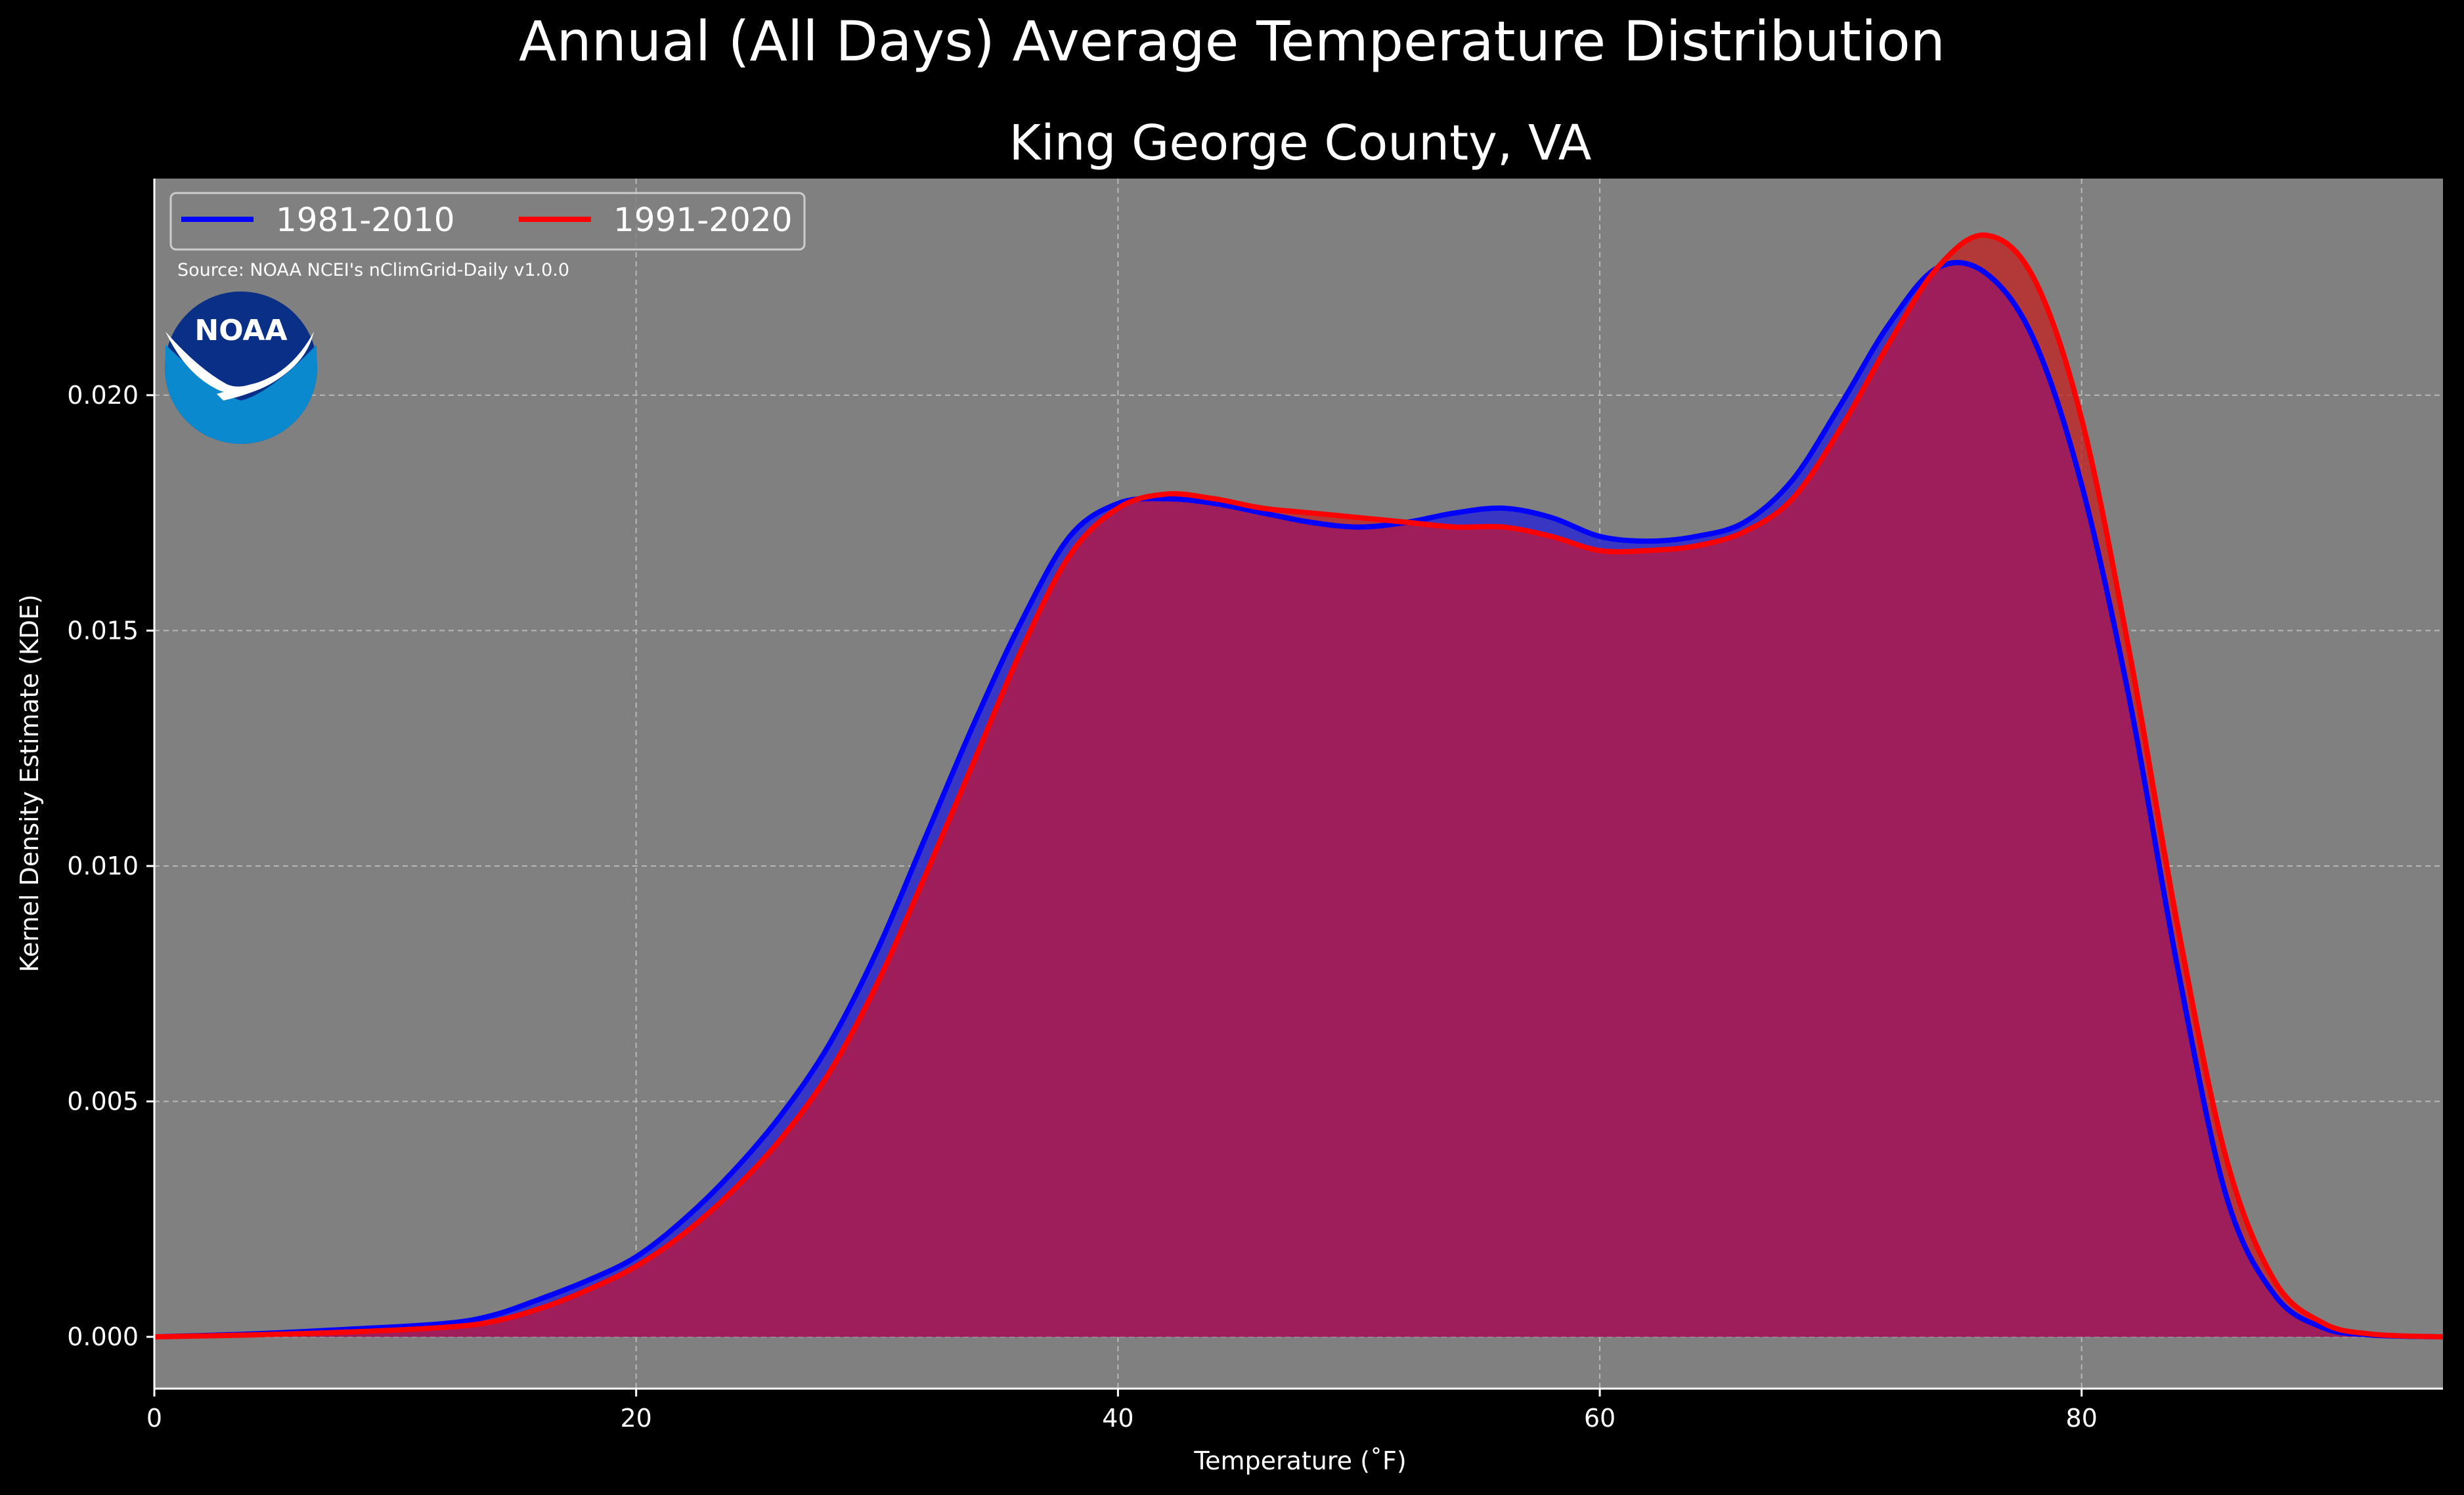  Describe the element at coordinates (103, 395) in the screenshot. I see `y-tick-label: 0.020` at that location.